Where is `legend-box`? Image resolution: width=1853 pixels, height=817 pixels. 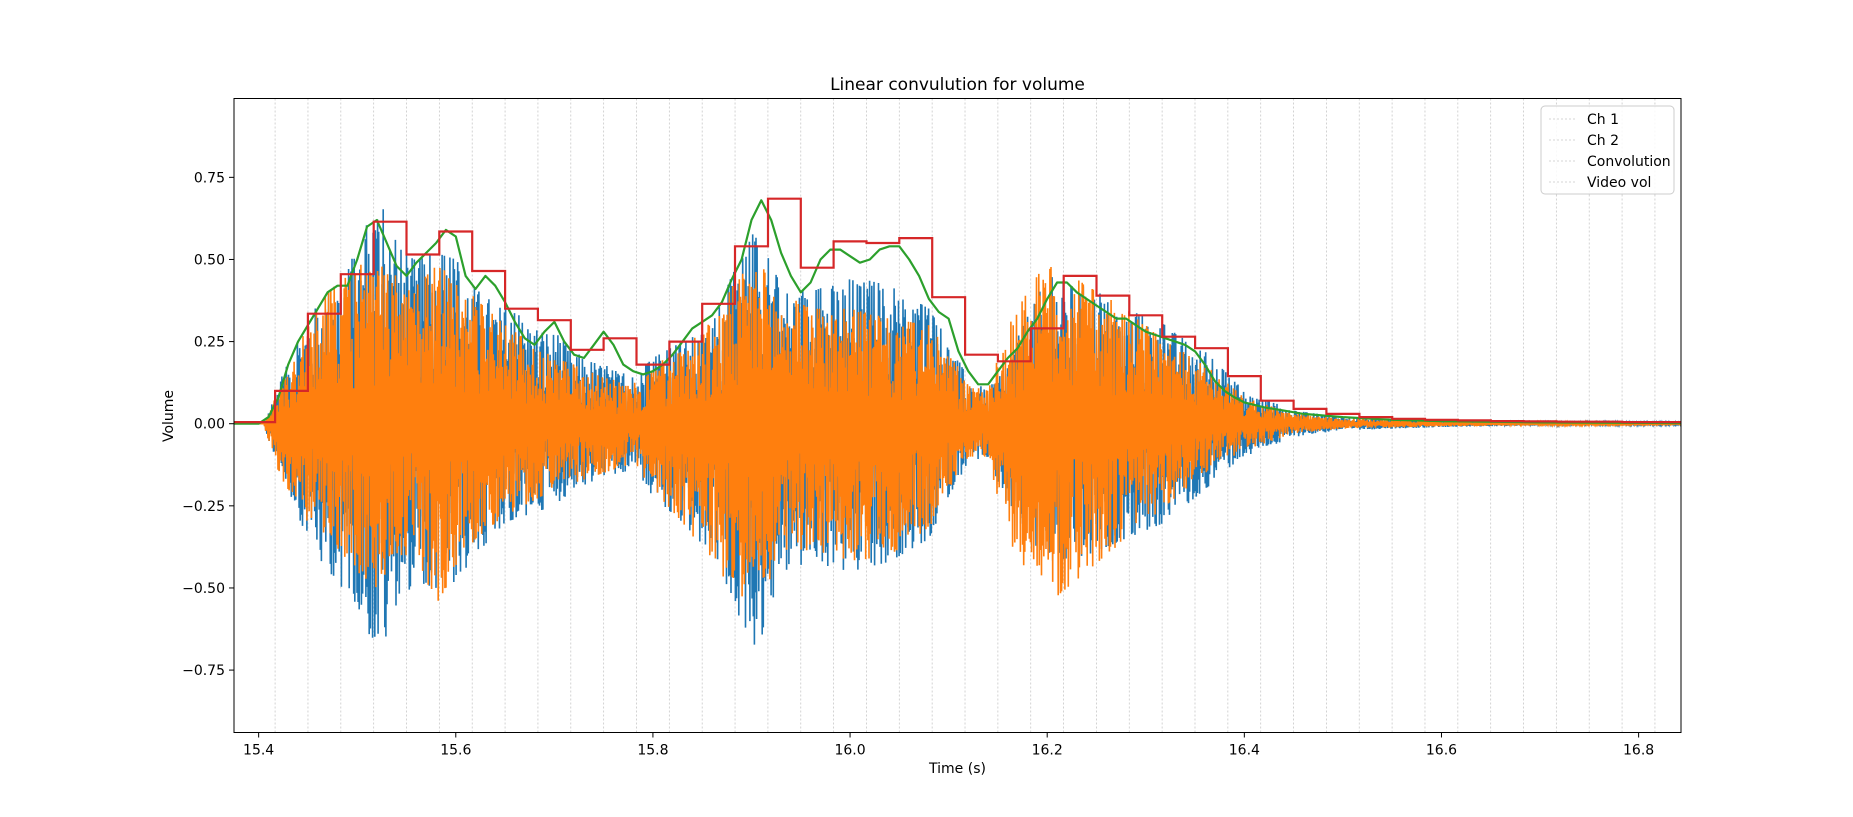 legend-box is located at coordinates (1607, 150).